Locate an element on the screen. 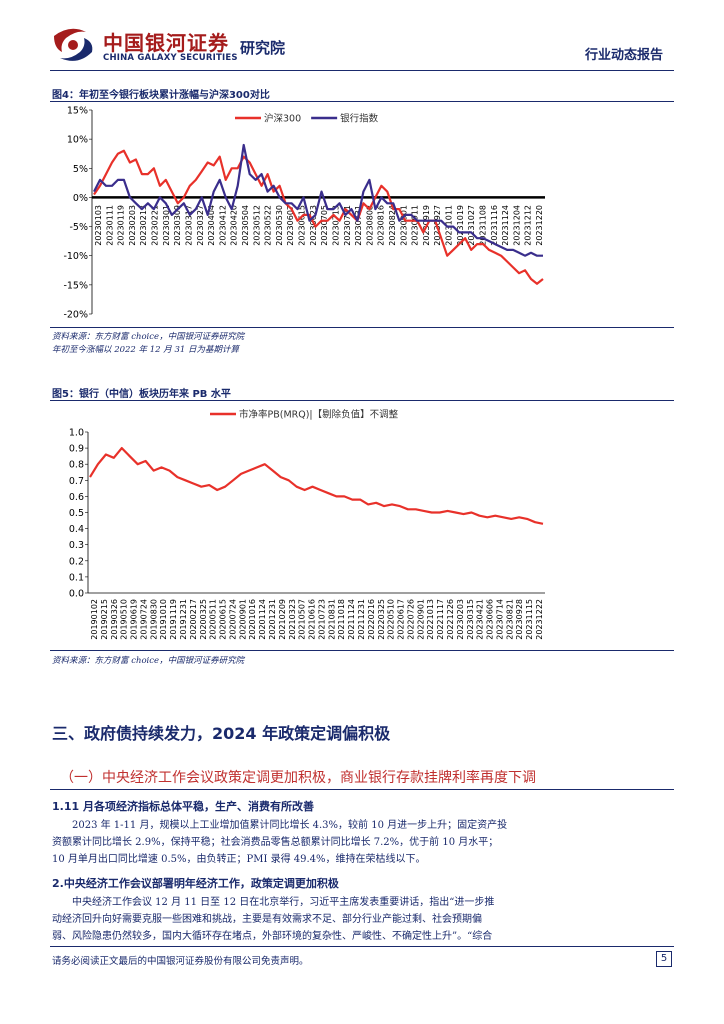 The width and height of the screenshot is (724, 1024). x-tick-label: 20230731 is located at coordinates (358, 225).